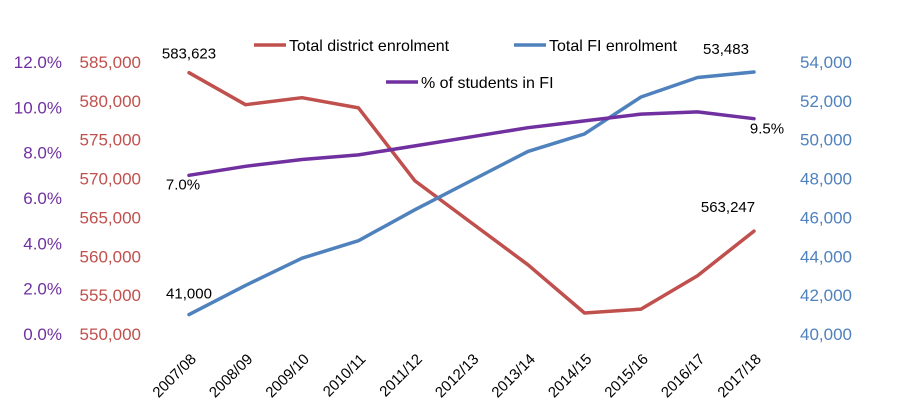  Describe the element at coordinates (287, 376) in the screenshot. I see `x-tick-label: 2009/10` at that location.